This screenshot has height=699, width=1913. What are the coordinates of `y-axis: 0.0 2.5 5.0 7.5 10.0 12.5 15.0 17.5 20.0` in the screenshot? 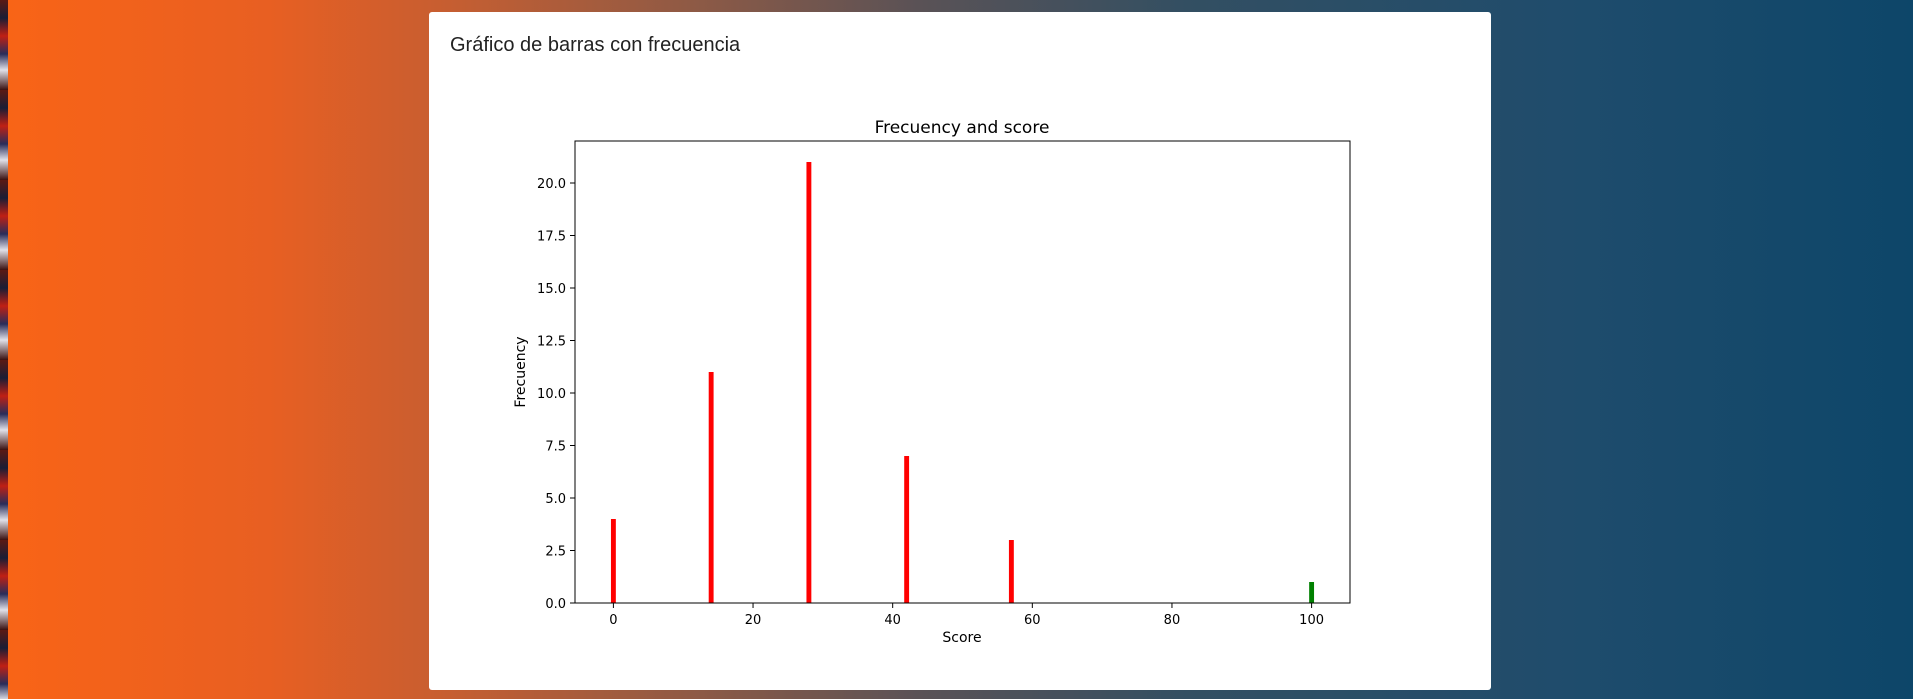 It's located at (556, 394).